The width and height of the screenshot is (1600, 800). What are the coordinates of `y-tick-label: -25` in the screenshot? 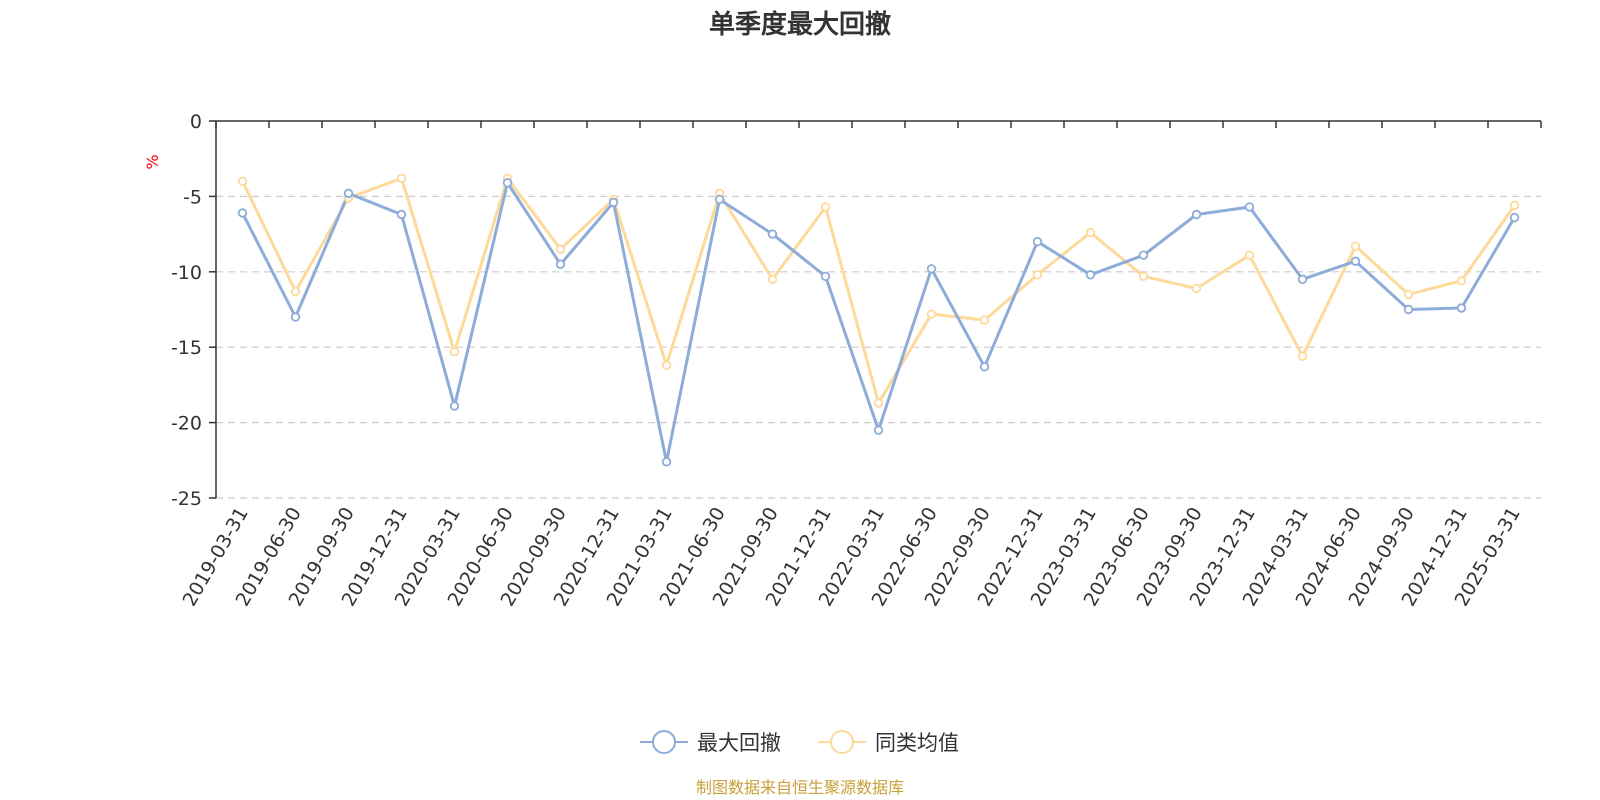 It's located at (186, 499).